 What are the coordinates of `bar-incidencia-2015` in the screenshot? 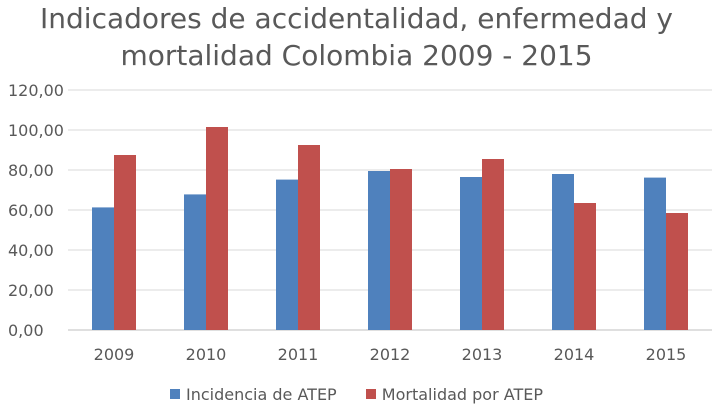 It's located at (655, 253).